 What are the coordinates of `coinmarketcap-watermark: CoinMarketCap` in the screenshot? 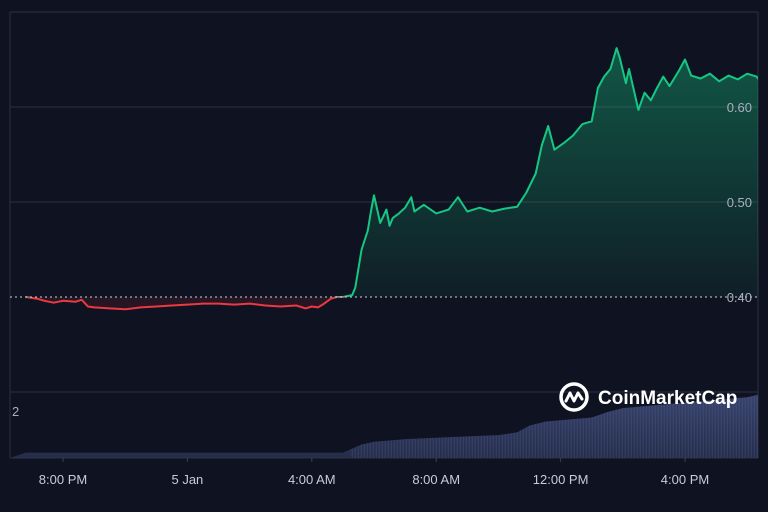 It's located at (648, 397).